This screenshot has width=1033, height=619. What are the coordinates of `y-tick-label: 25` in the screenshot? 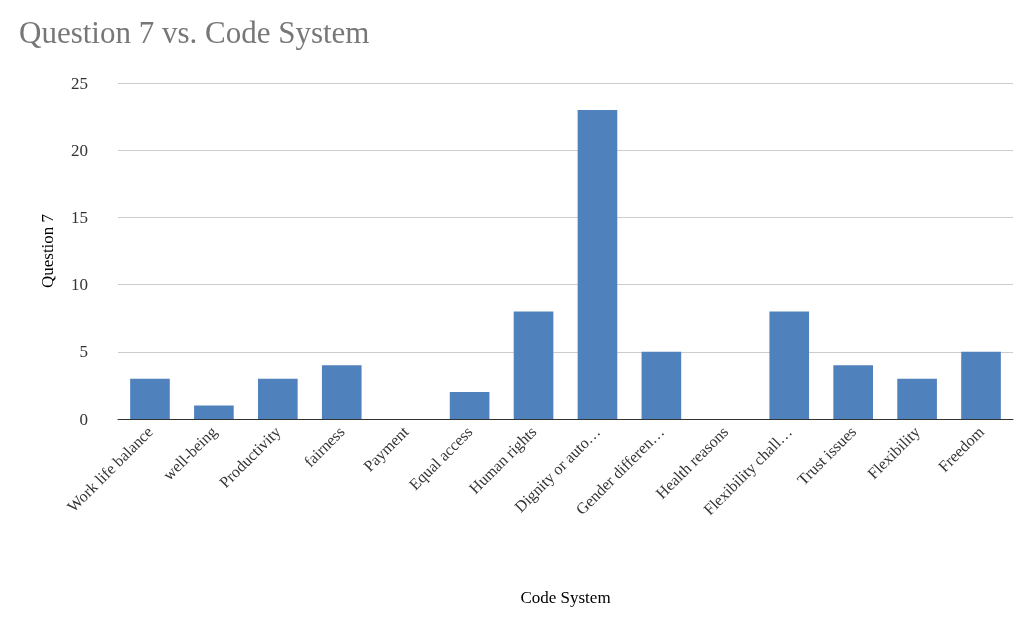 It's located at (79, 83).